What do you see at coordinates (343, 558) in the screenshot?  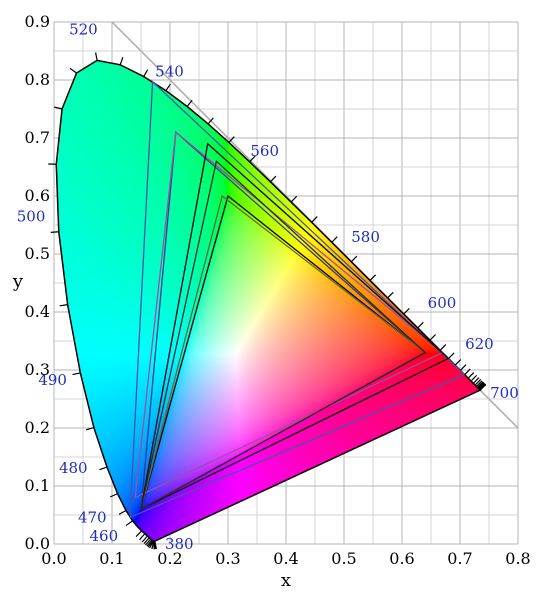 I see `x-tick-label: 0.5` at bounding box center [343, 558].